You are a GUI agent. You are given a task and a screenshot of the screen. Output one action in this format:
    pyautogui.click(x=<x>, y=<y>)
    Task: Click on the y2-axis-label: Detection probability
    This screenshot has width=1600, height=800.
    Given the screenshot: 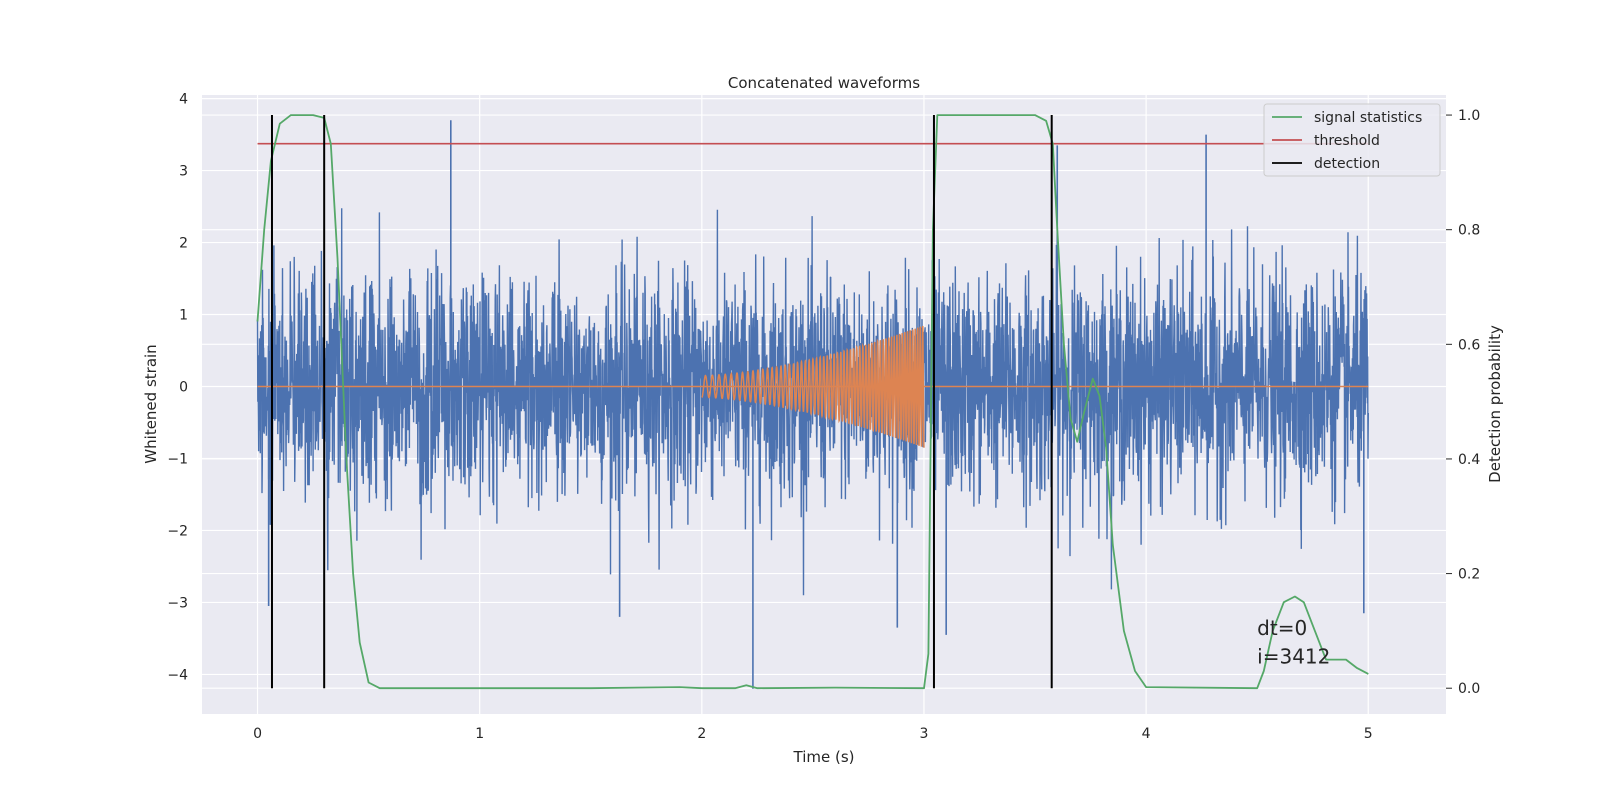 What is the action you would take?
    pyautogui.click(x=1495, y=404)
    